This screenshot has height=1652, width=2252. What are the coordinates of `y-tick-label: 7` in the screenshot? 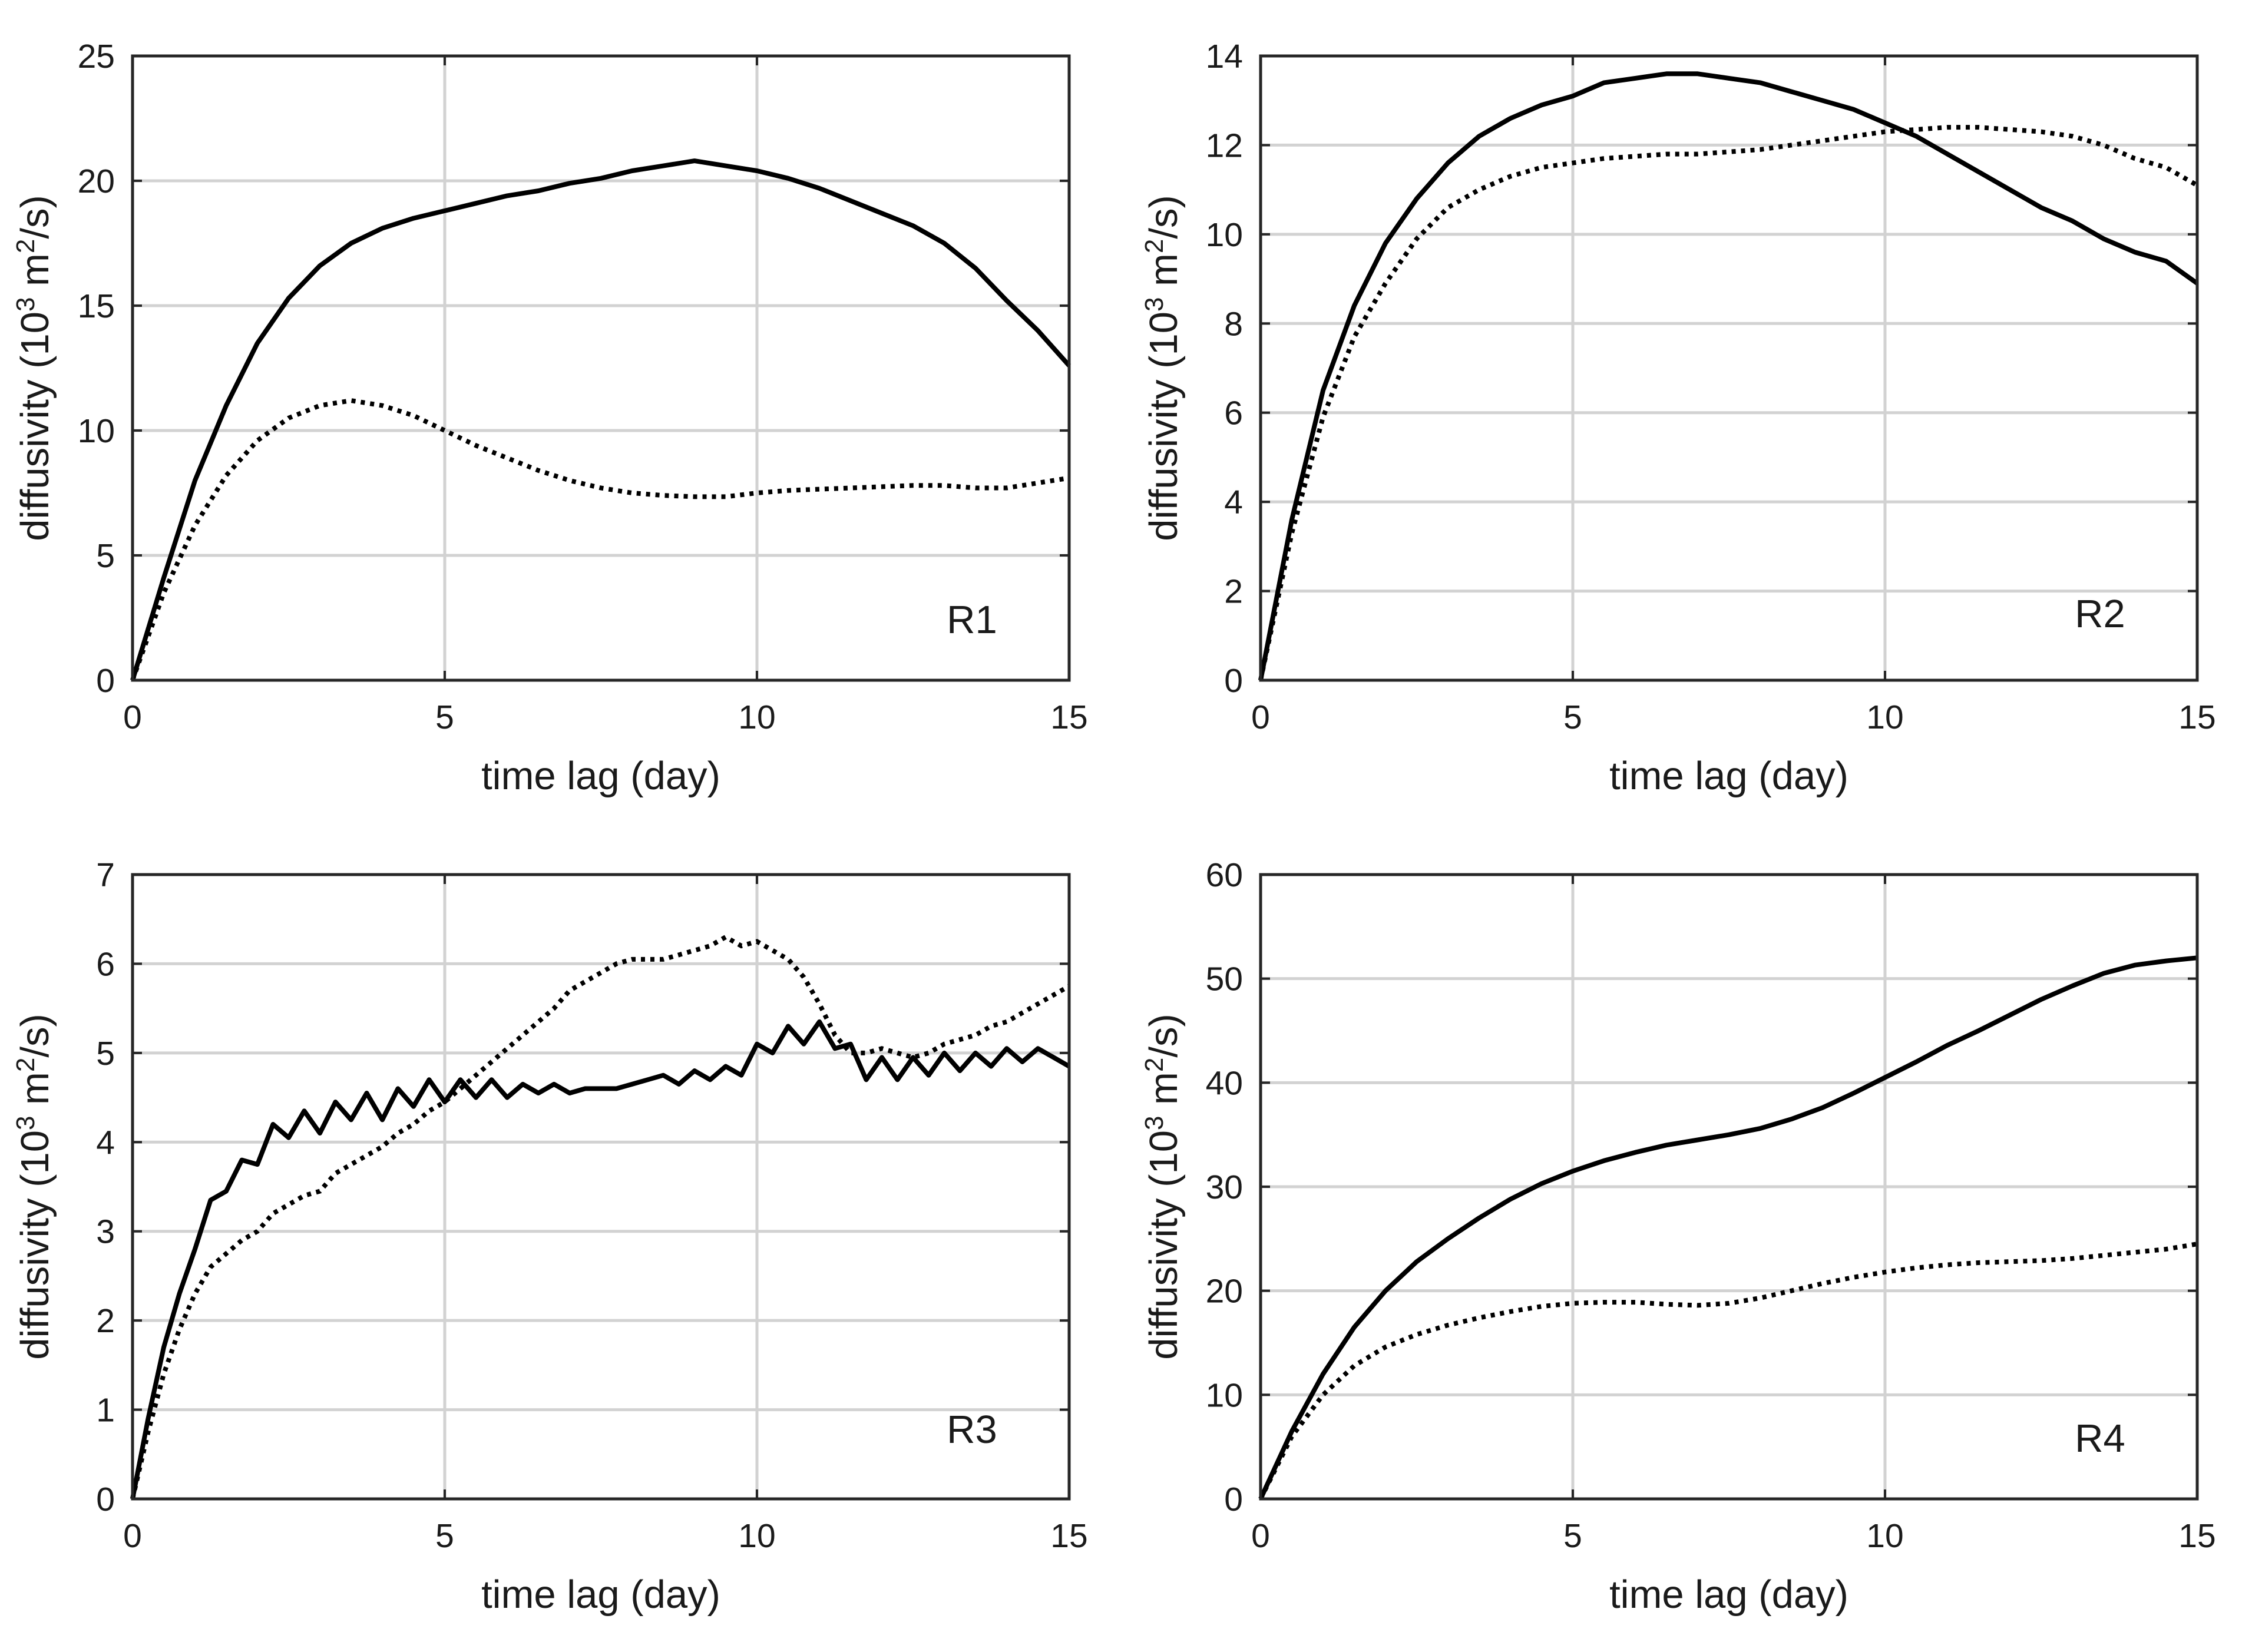 It's located at (105, 875).